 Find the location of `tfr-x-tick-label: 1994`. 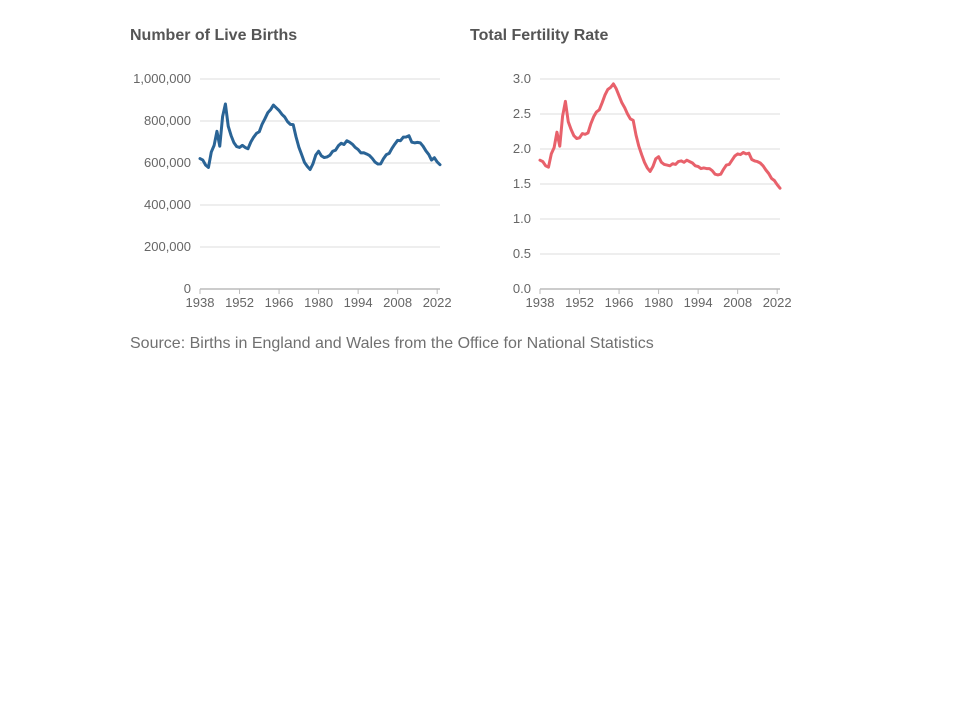

tfr-x-tick-label: 1994 is located at coordinates (698, 302).